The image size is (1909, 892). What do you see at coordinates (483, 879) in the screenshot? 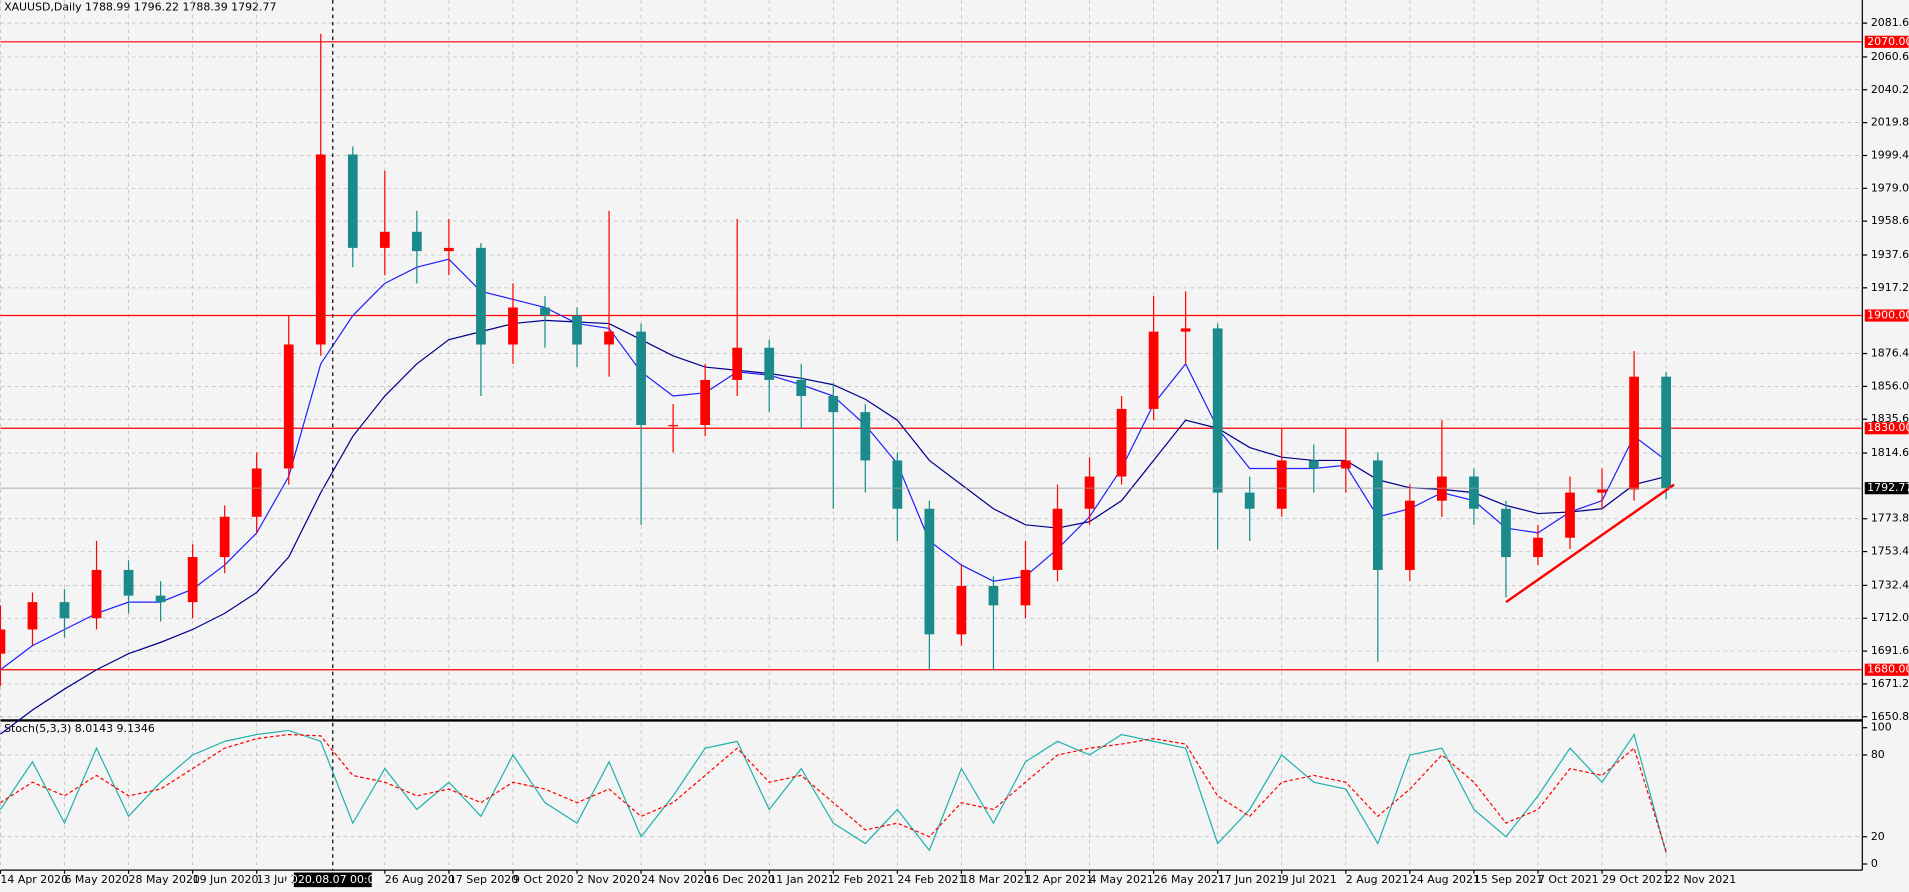
I see `x-tick-label: 17 Sep 2020` at bounding box center [483, 879].